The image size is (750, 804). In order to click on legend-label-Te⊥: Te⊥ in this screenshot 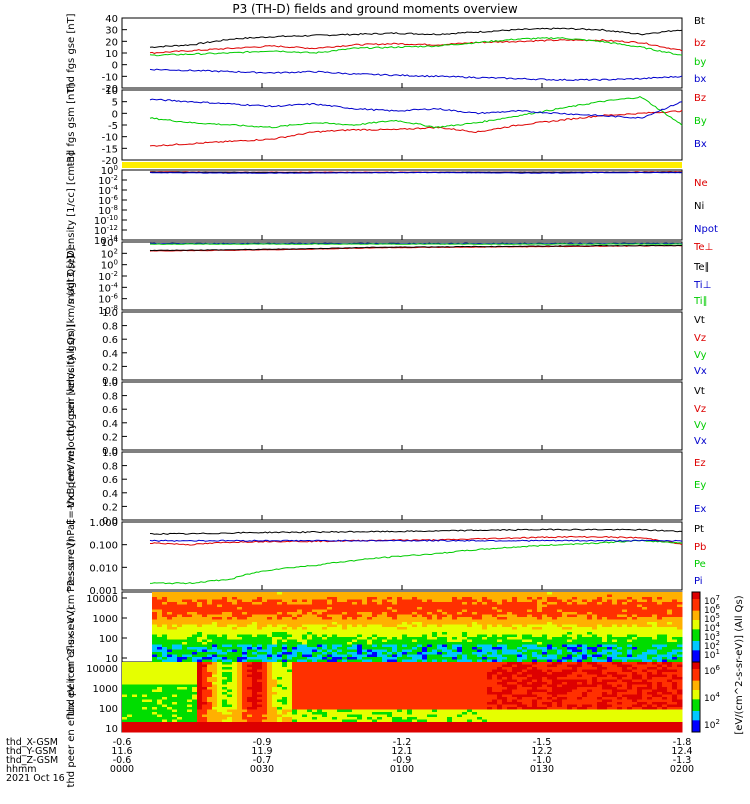, I will do `click(703, 247)`.